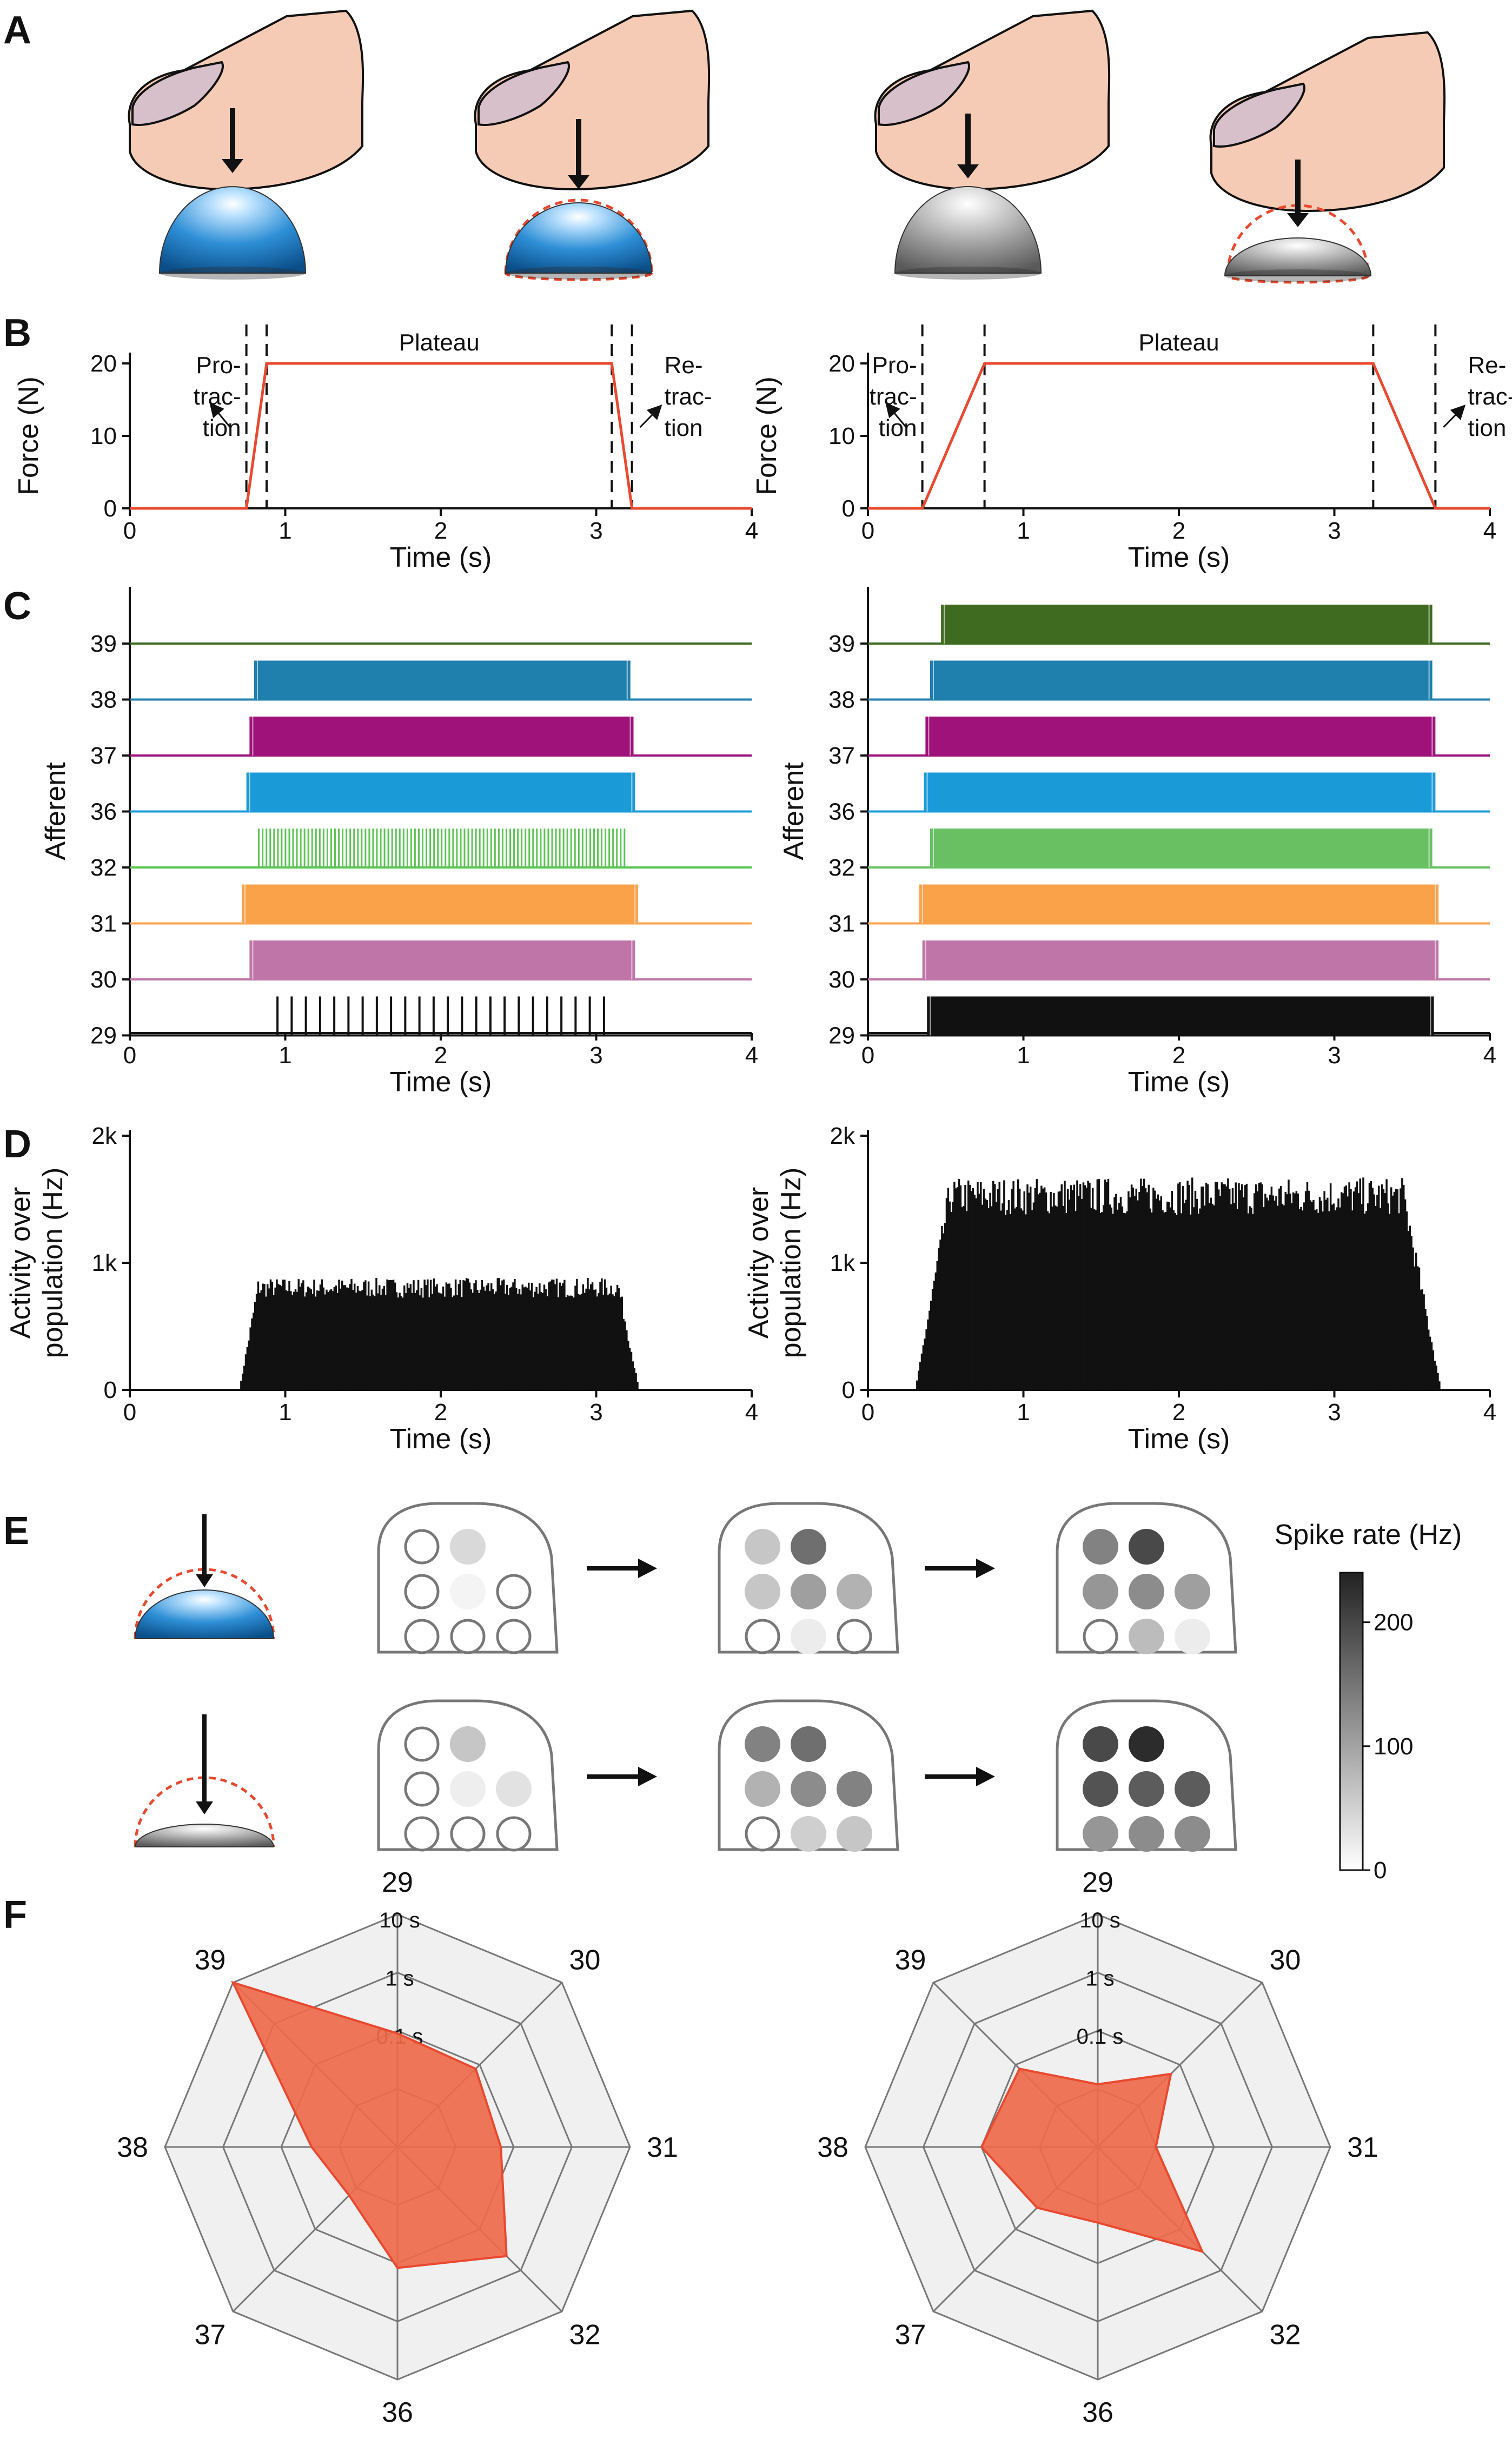  Describe the element at coordinates (1179, 342) in the screenshot. I see `force-chart-right-plateau-label: Plateau` at that location.